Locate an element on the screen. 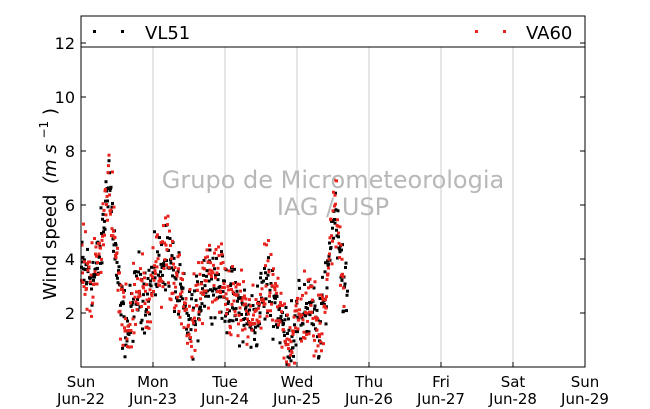  y-tick-label-12: 12 is located at coordinates (65, 43).